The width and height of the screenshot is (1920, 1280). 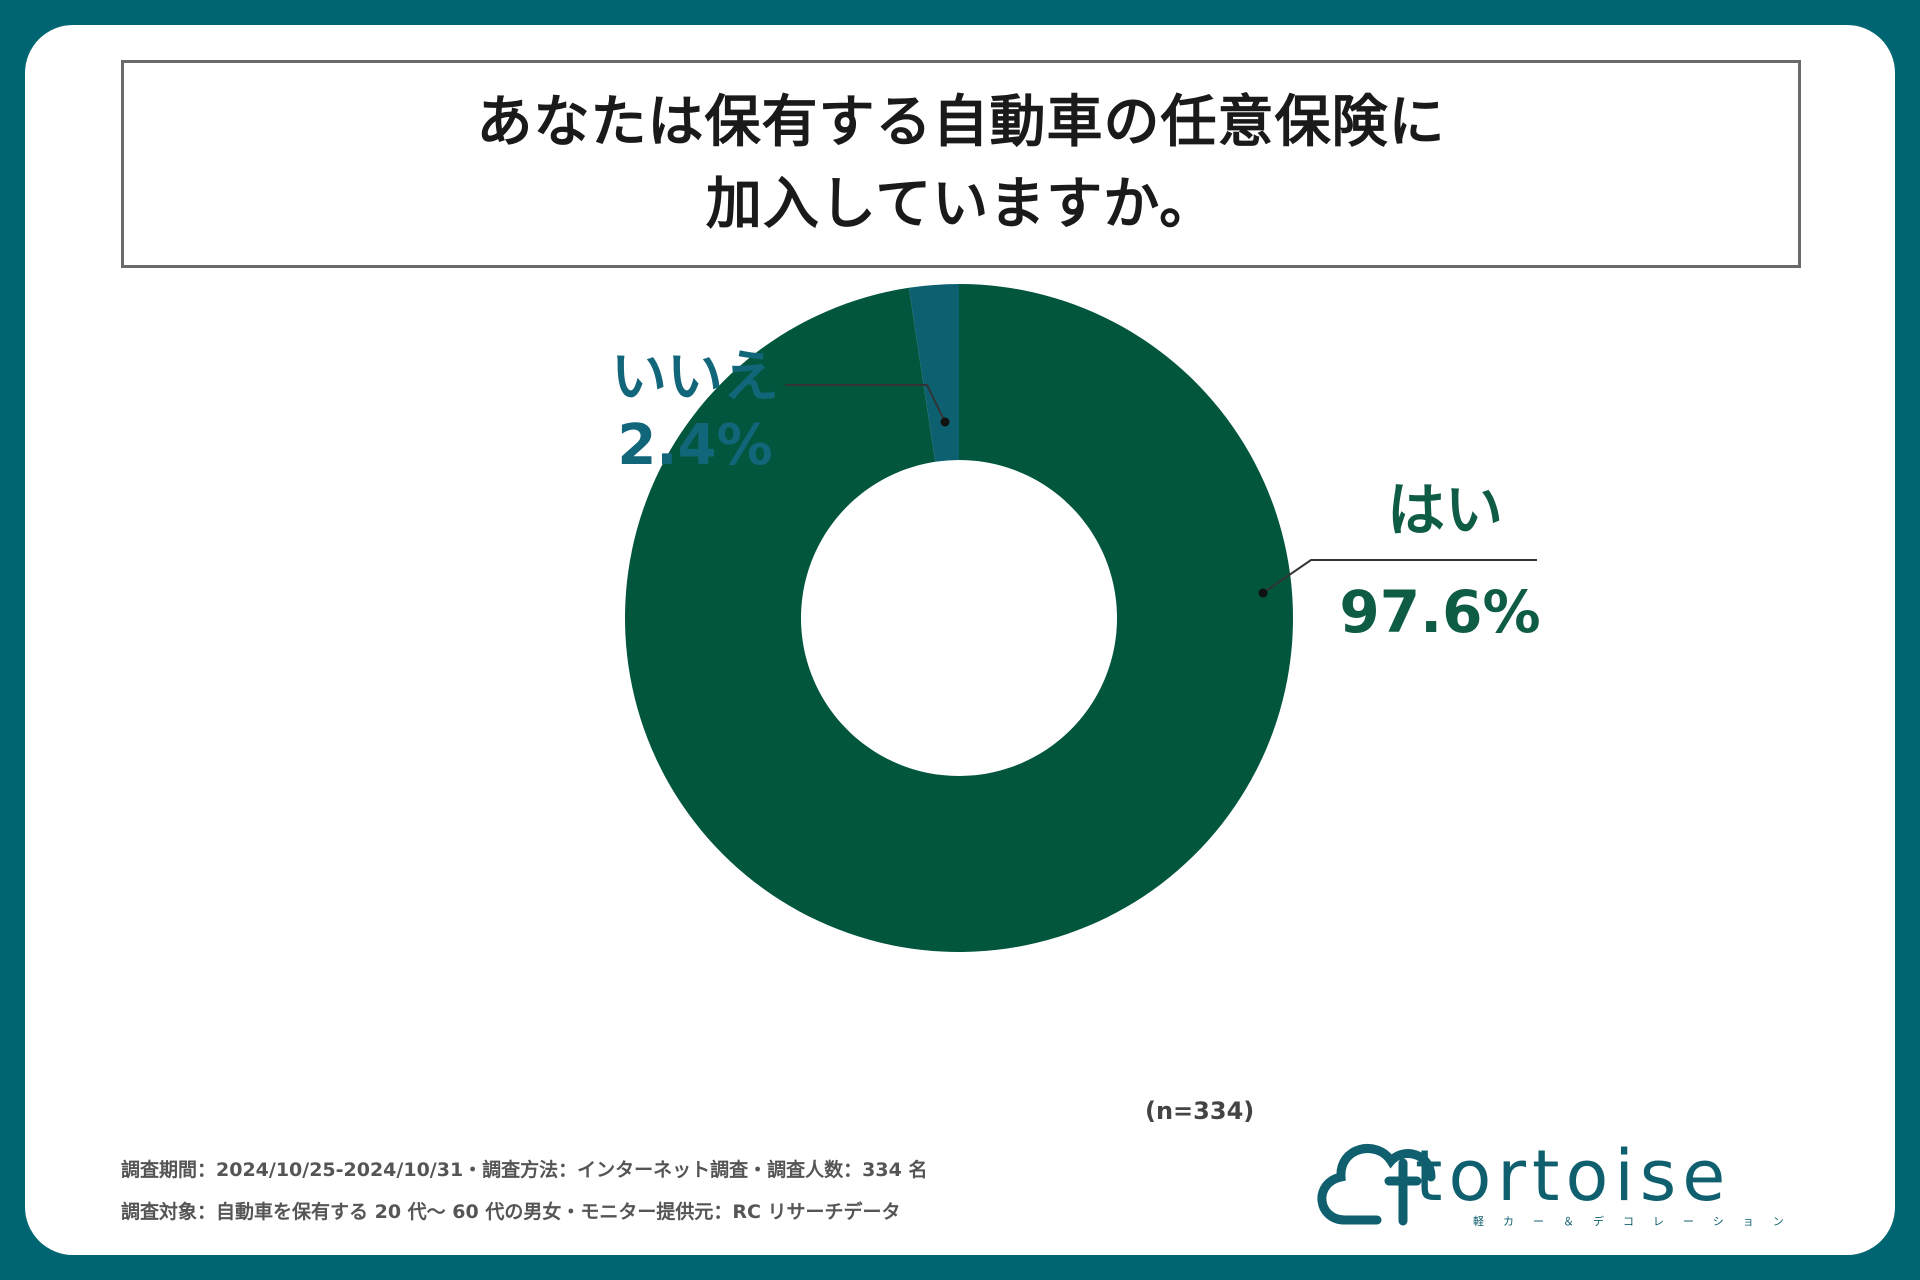 I want to click on leader-line-yes, so click(x=1399, y=576).